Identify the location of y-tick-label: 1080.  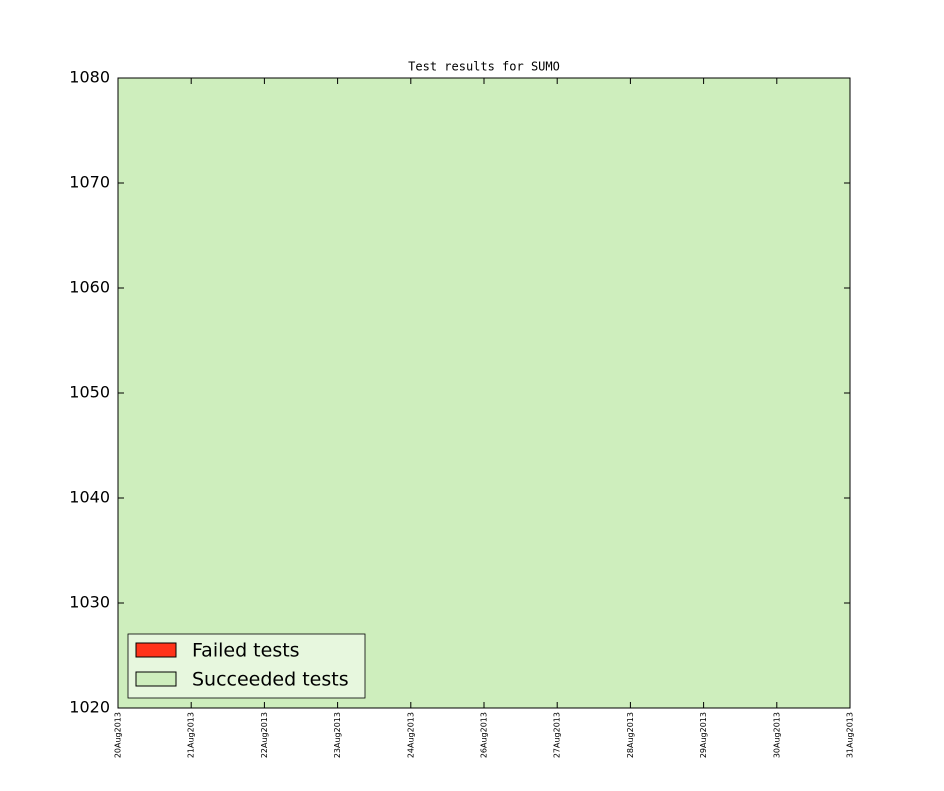
(89, 77).